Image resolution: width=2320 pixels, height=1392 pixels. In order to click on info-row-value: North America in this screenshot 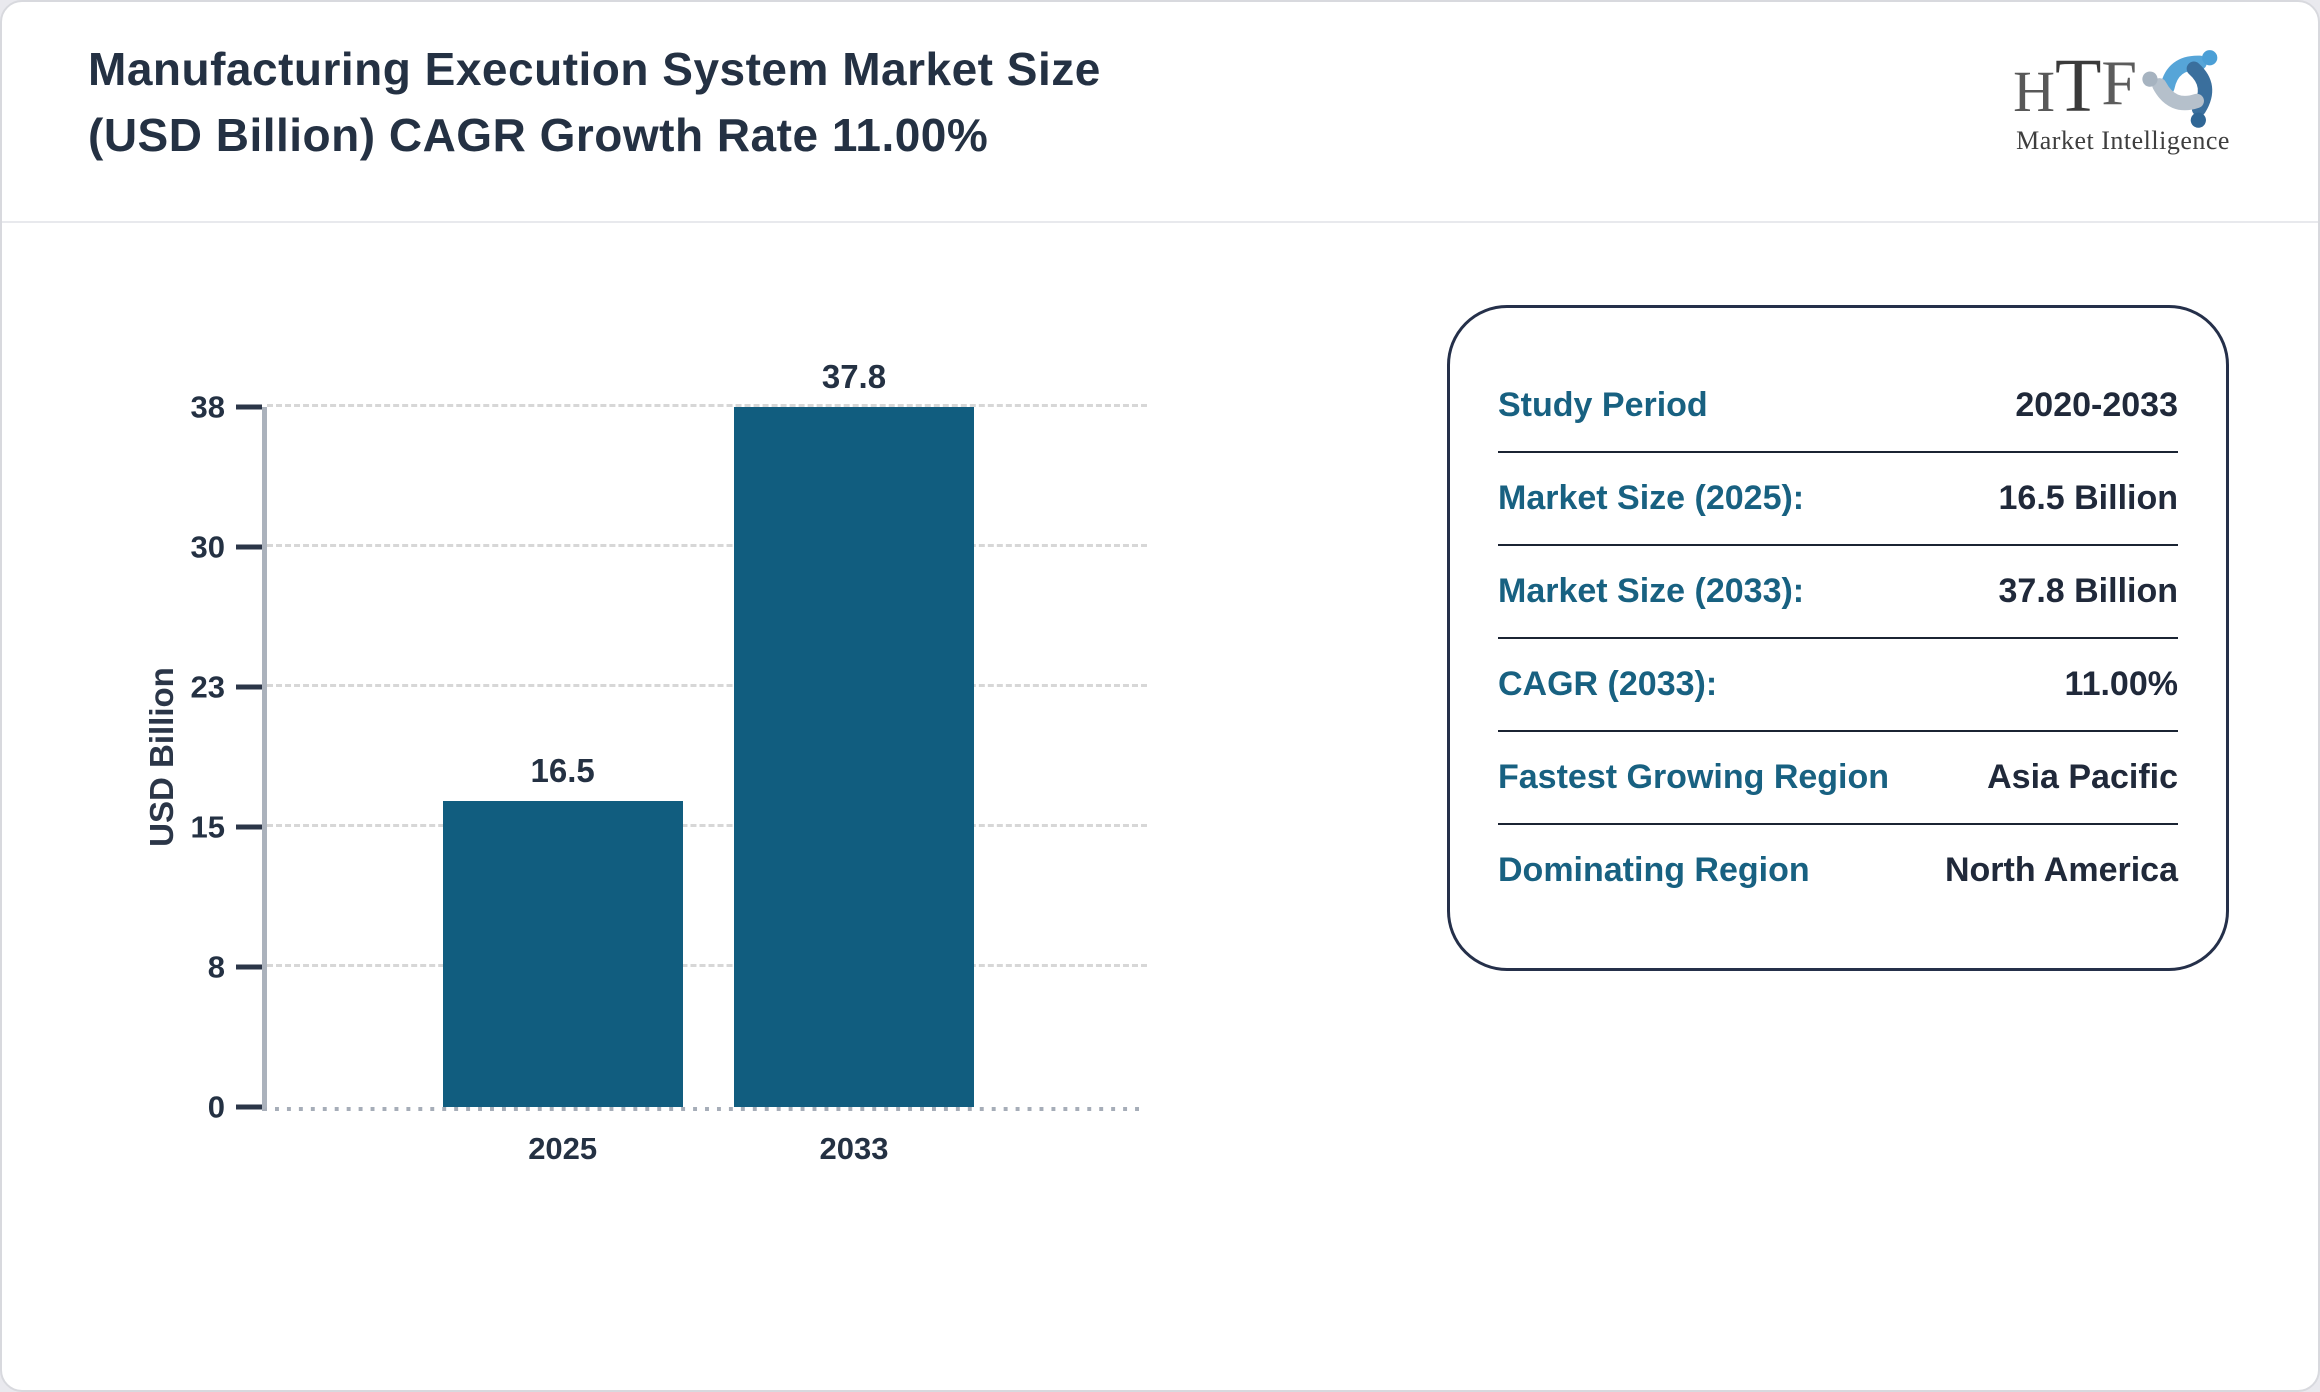, I will do `click(2061, 870)`.